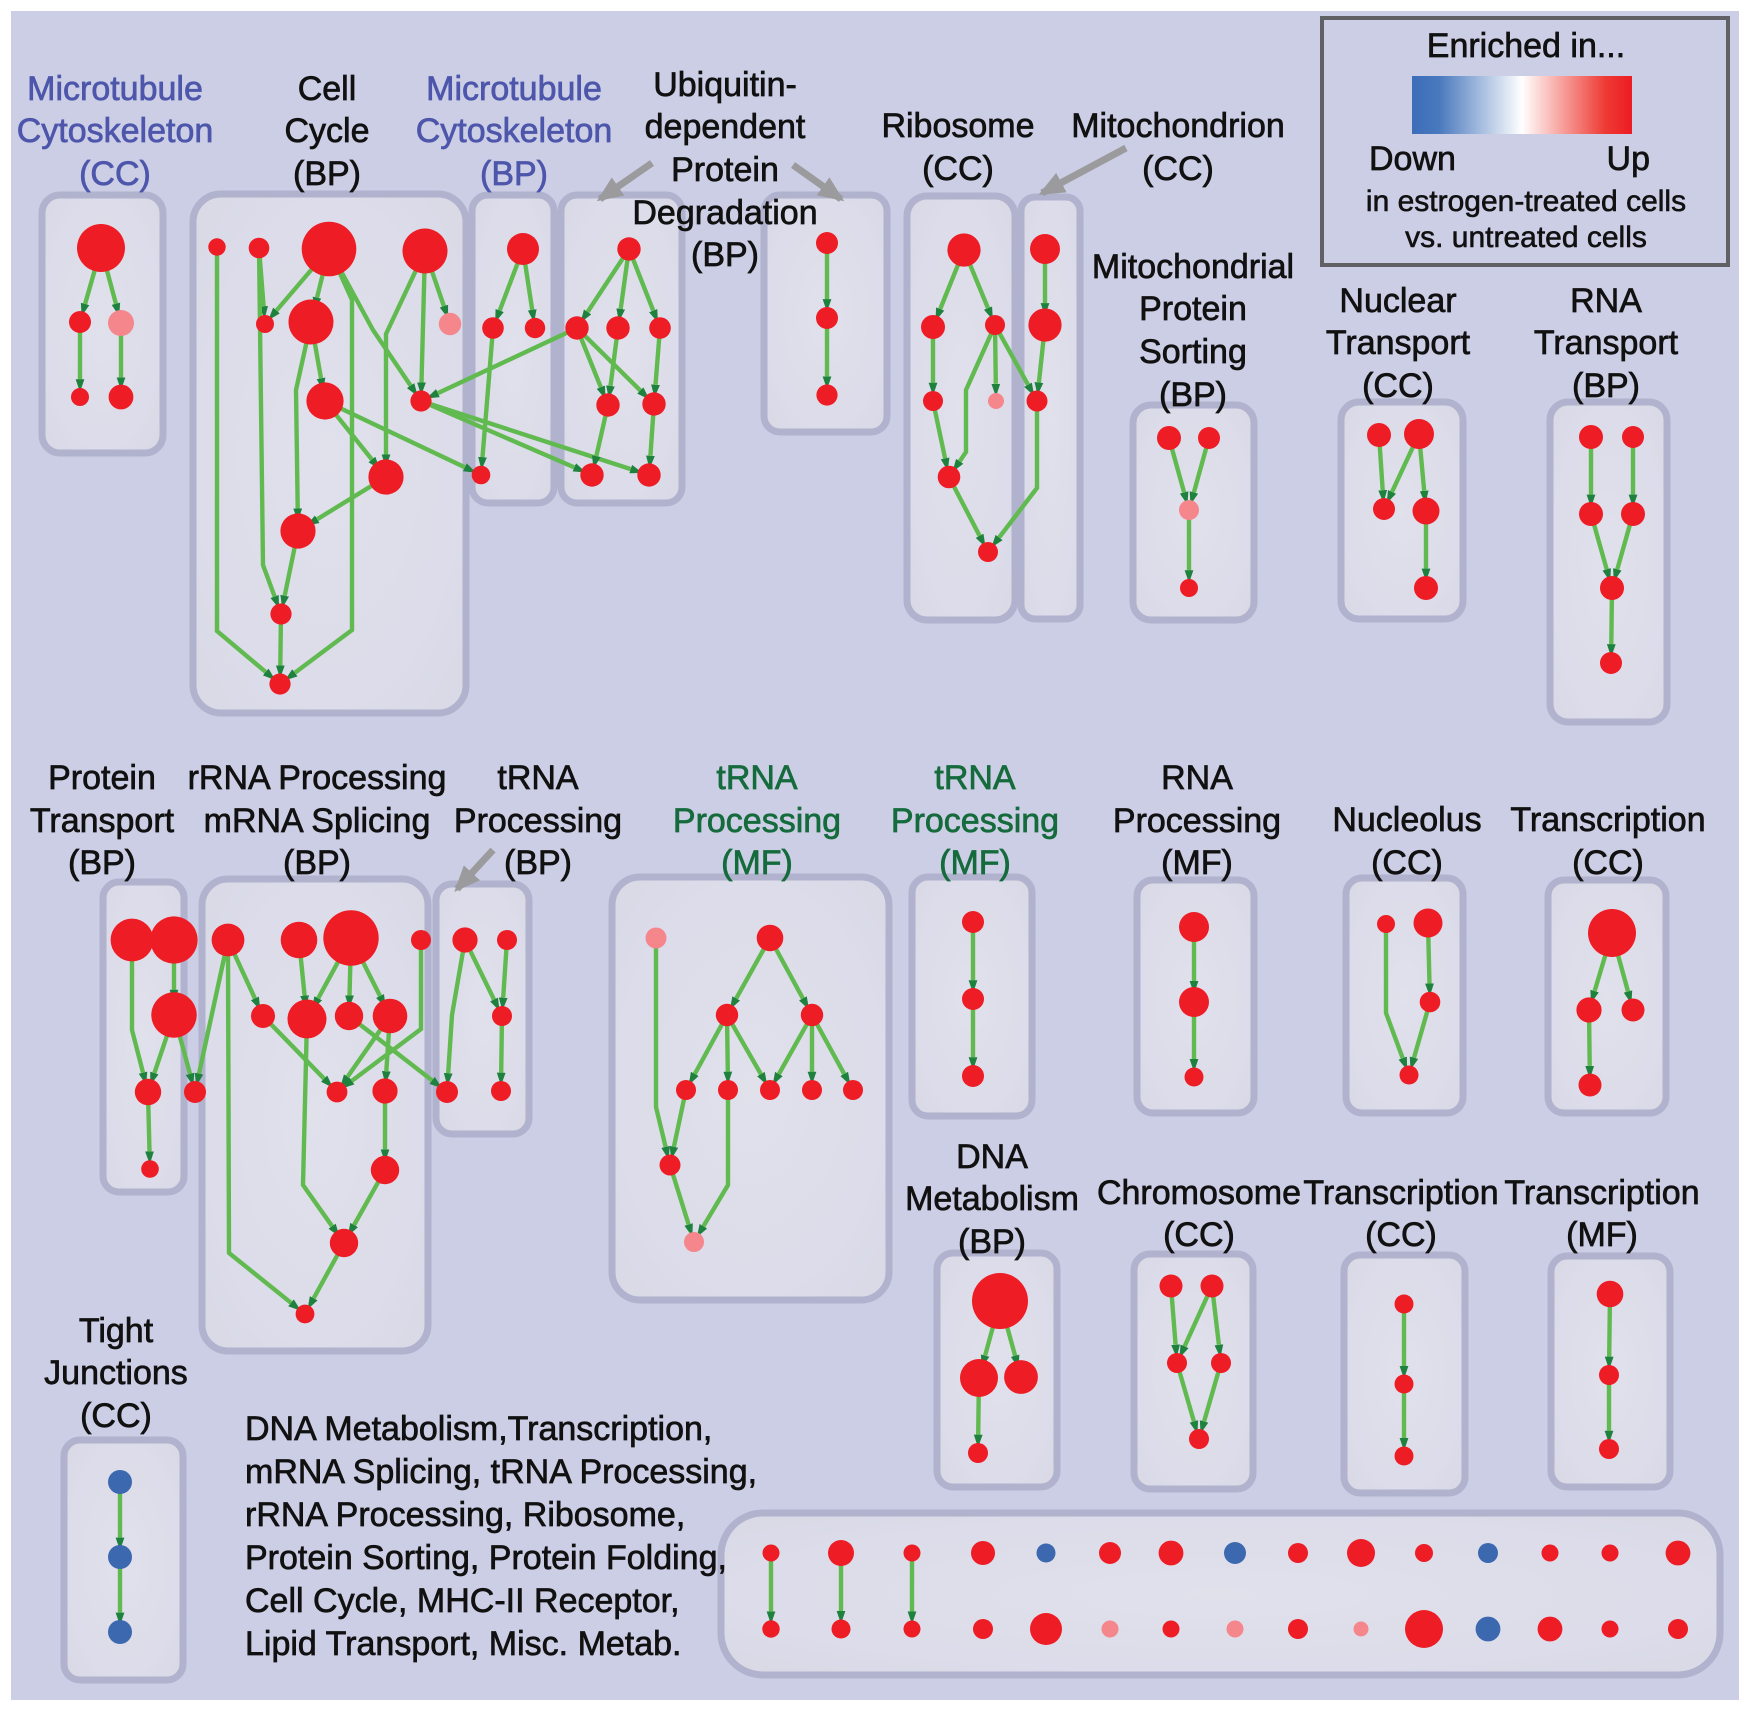  Describe the element at coordinates (465, 1515) in the screenshot. I see `svg-text: rRNA Processing, Ribosome,` at that location.